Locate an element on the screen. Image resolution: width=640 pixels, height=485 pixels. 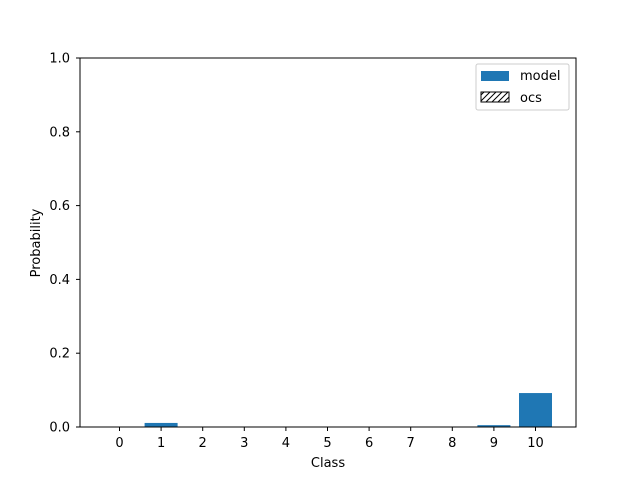
x-tick-label: 9 is located at coordinates (494, 443).